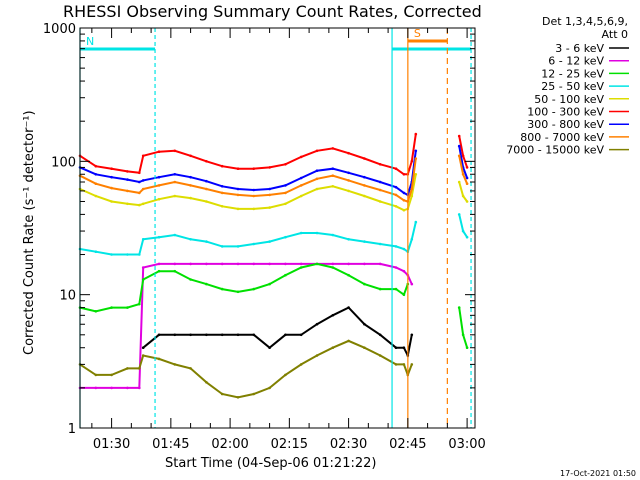 The height and width of the screenshot is (480, 640). I want to click on x-axis-label: Start Time (04-Sep-06 01:21:22), so click(270, 463).